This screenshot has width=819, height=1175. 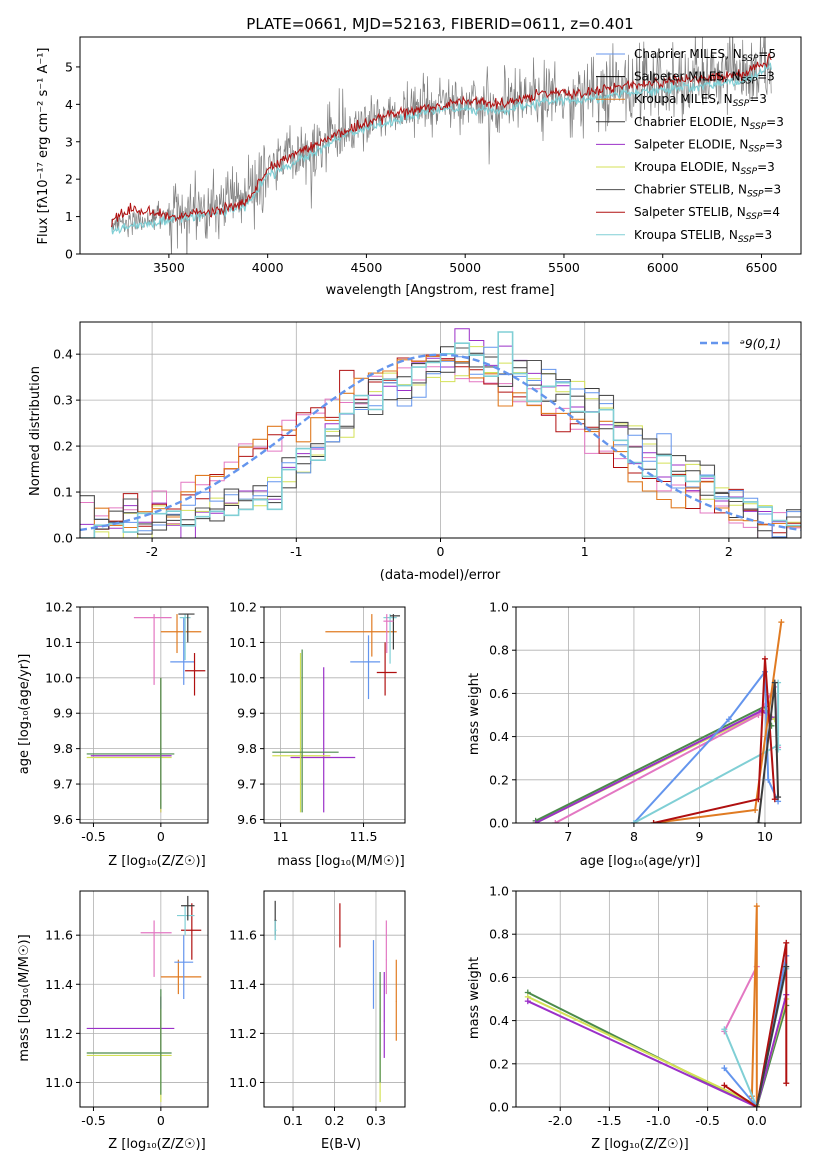 What do you see at coordinates (707, 1120) in the screenshot?
I see `x-tick-label: -0.5` at bounding box center [707, 1120].